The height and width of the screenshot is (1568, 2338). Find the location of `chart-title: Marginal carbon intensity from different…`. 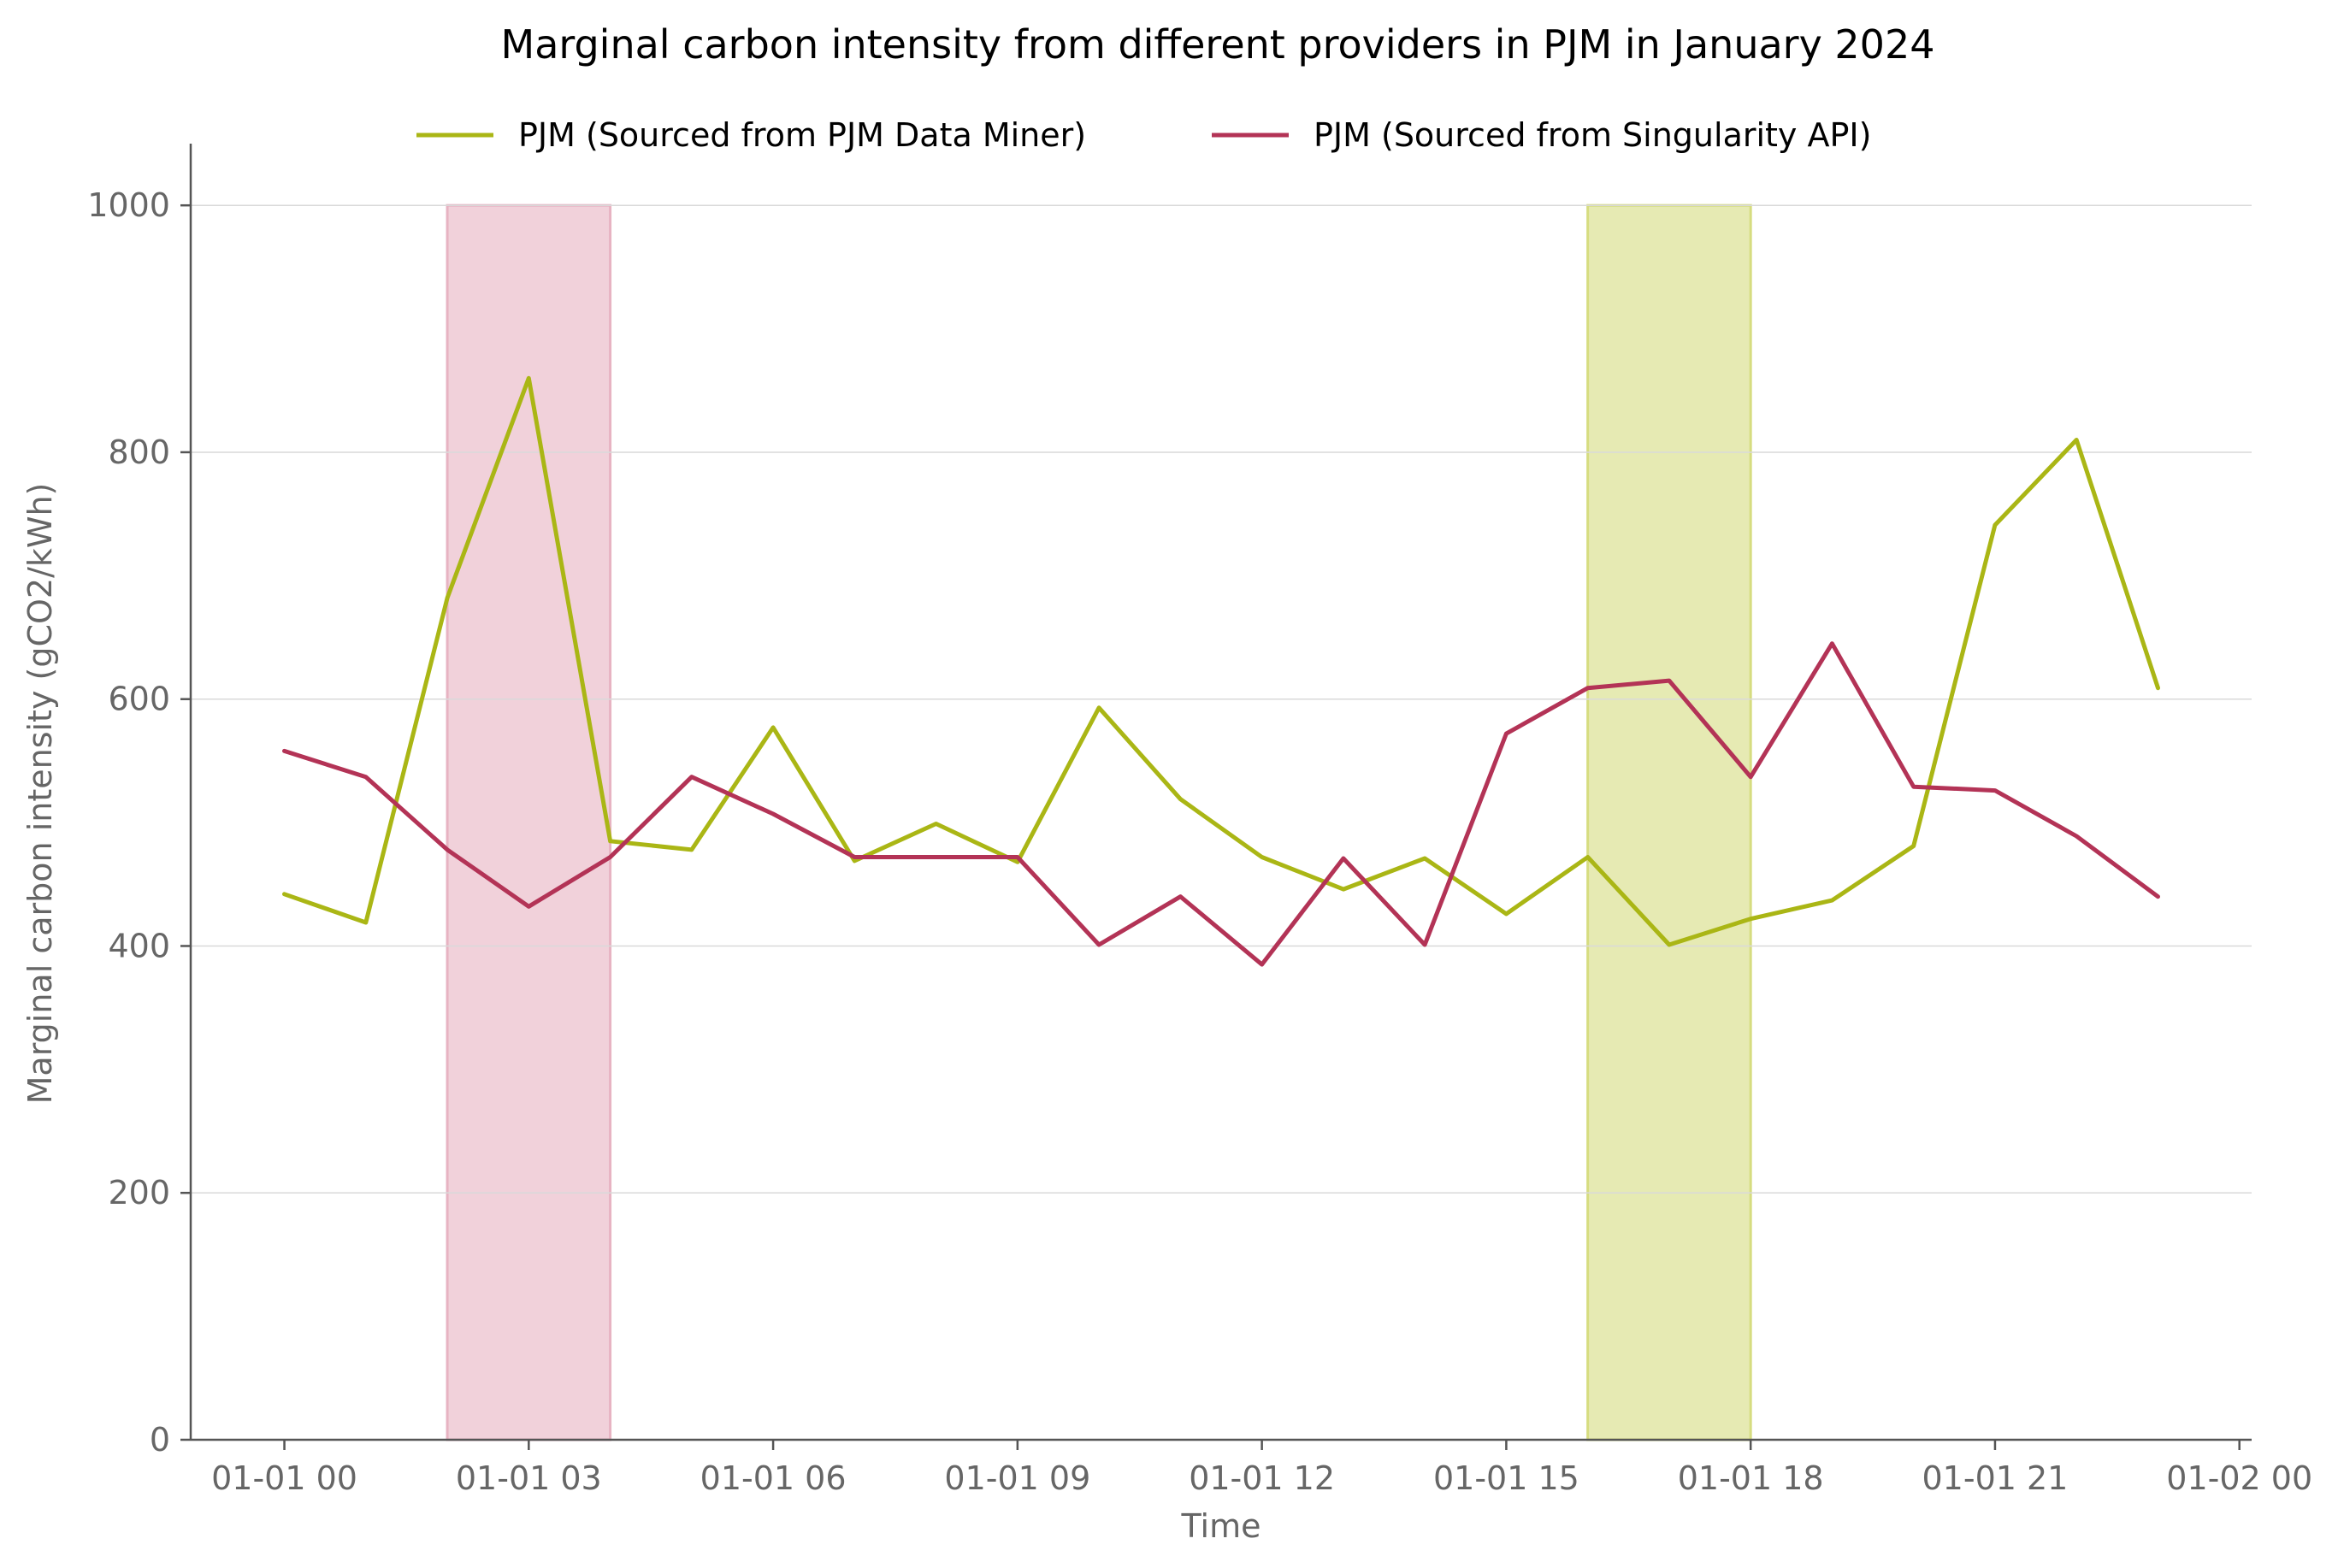

chart-title: Marginal carbon intensity from different… is located at coordinates (1218, 44).